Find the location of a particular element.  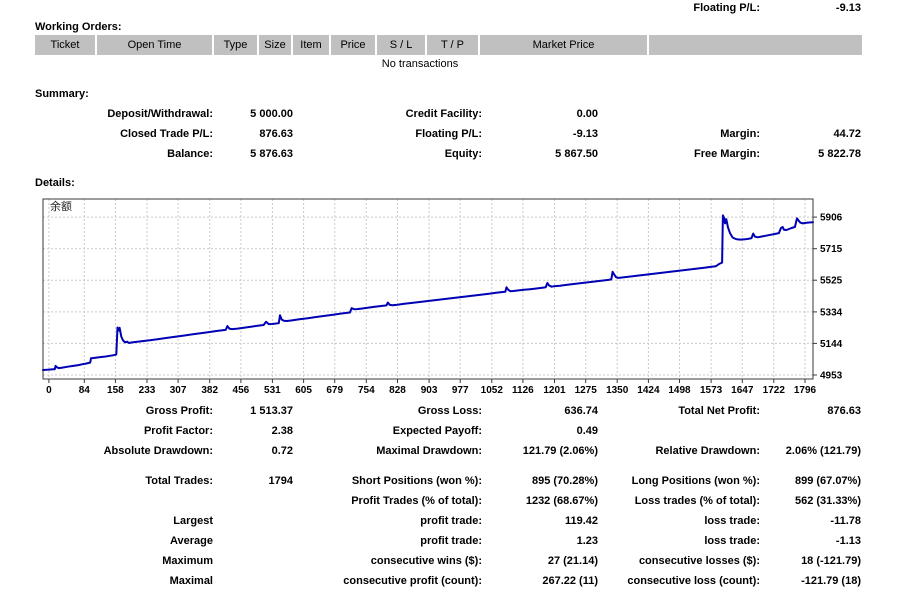

average-profit-trade-label: profit trade: is located at coordinates (451, 541).